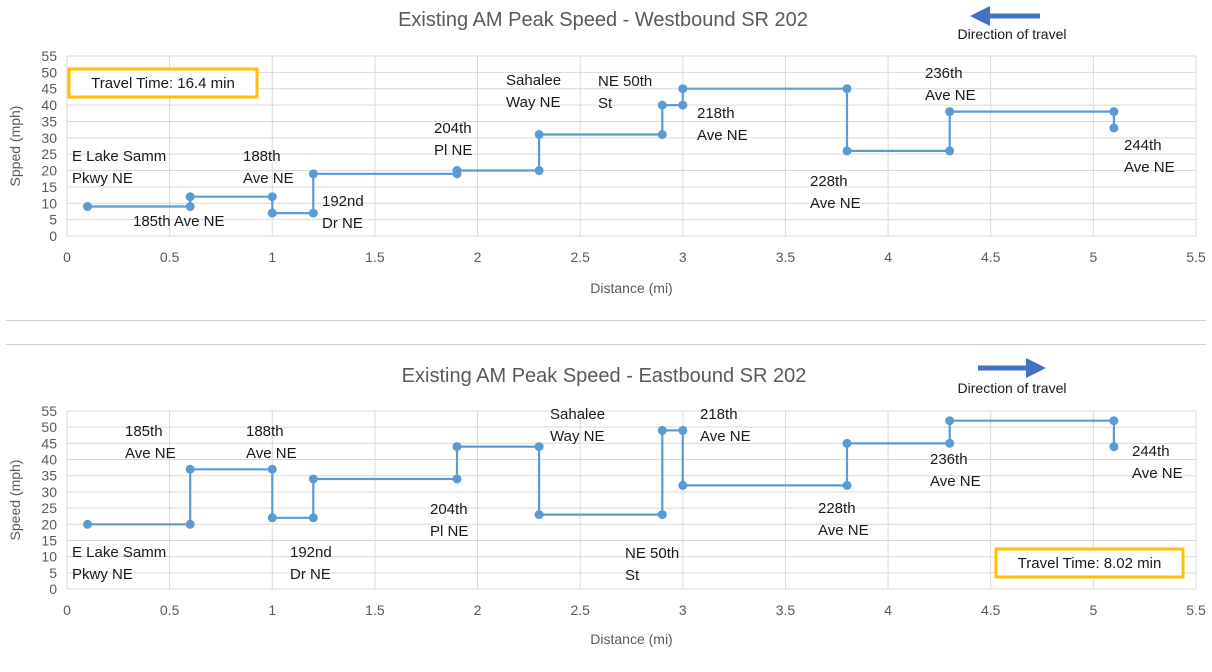  What do you see at coordinates (49, 411) in the screenshot?
I see `y-tick-label: 55` at bounding box center [49, 411].